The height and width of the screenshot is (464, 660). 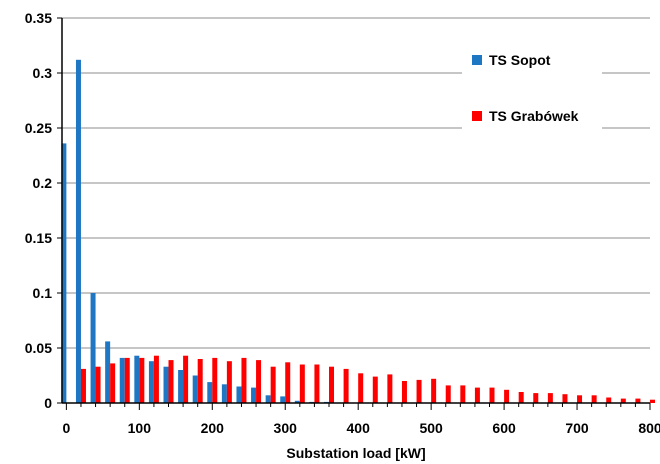 What do you see at coordinates (359, 428) in the screenshot?
I see `x-tick-label-4: 400` at bounding box center [359, 428].